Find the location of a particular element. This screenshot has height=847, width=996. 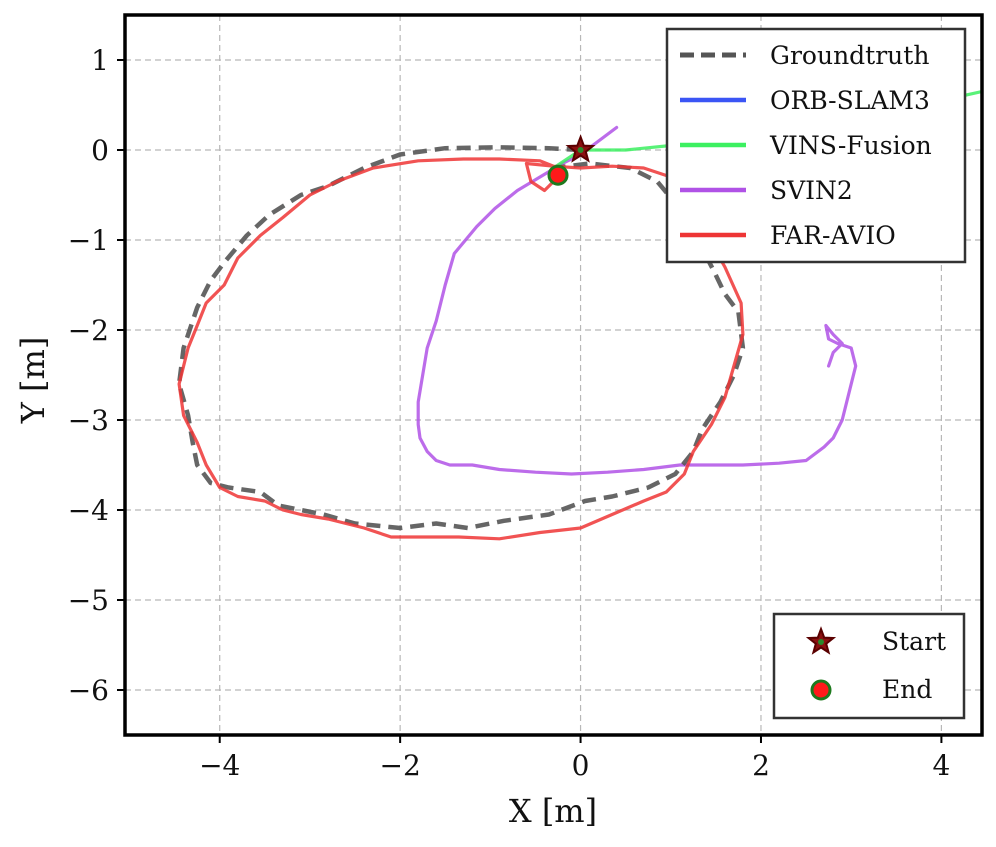

y-tick-label: −3 is located at coordinates (88, 420).